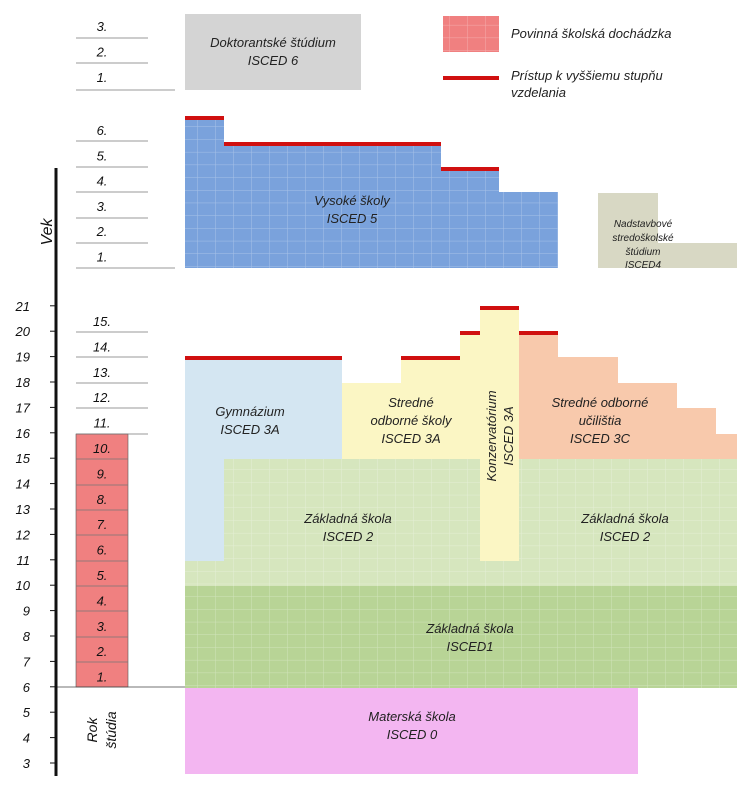 The height and width of the screenshot is (786, 749). I want to click on doctoral-year-label: 1., so click(102, 77).